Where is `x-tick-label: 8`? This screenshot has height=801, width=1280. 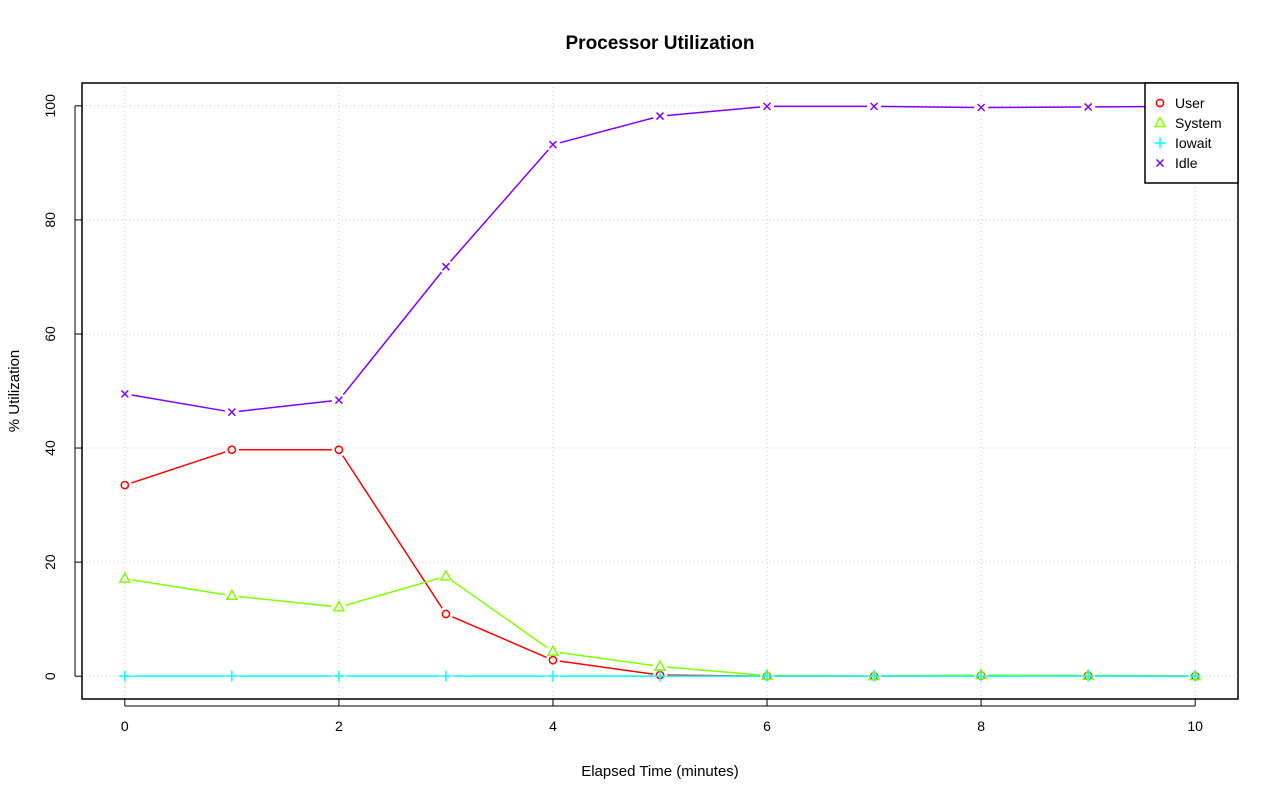
x-tick-label: 8 is located at coordinates (981, 726).